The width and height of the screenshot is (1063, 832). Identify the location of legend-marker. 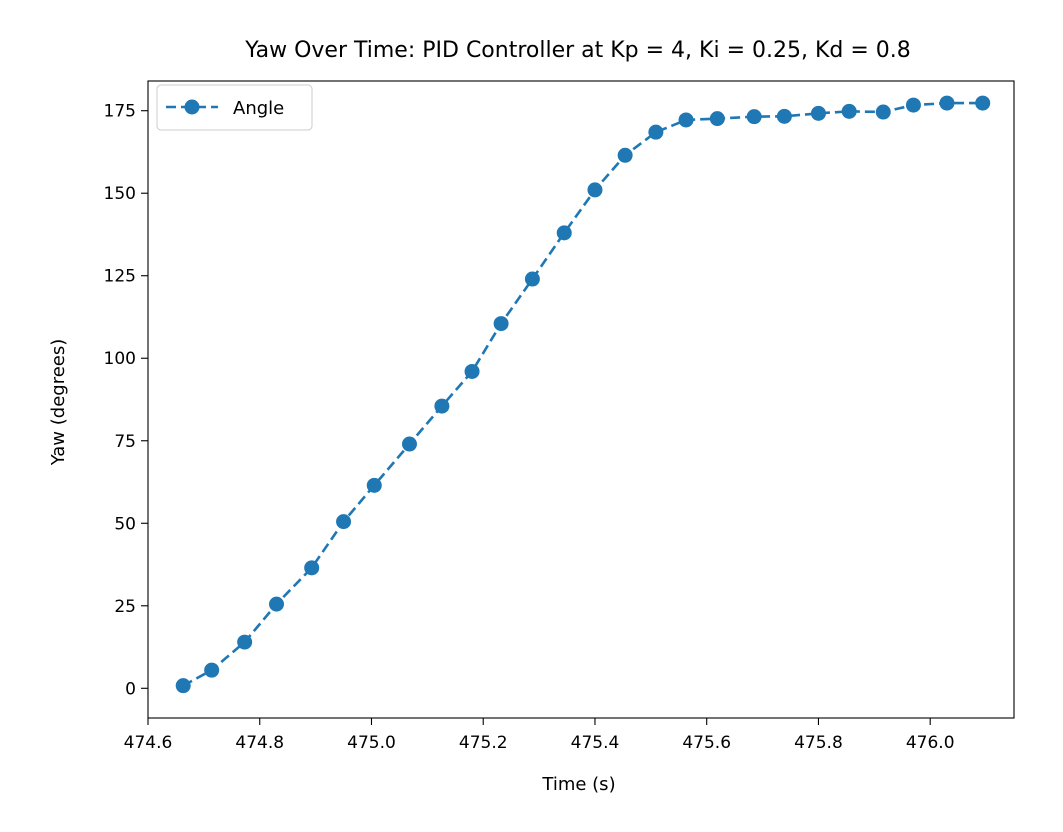
(192, 107).